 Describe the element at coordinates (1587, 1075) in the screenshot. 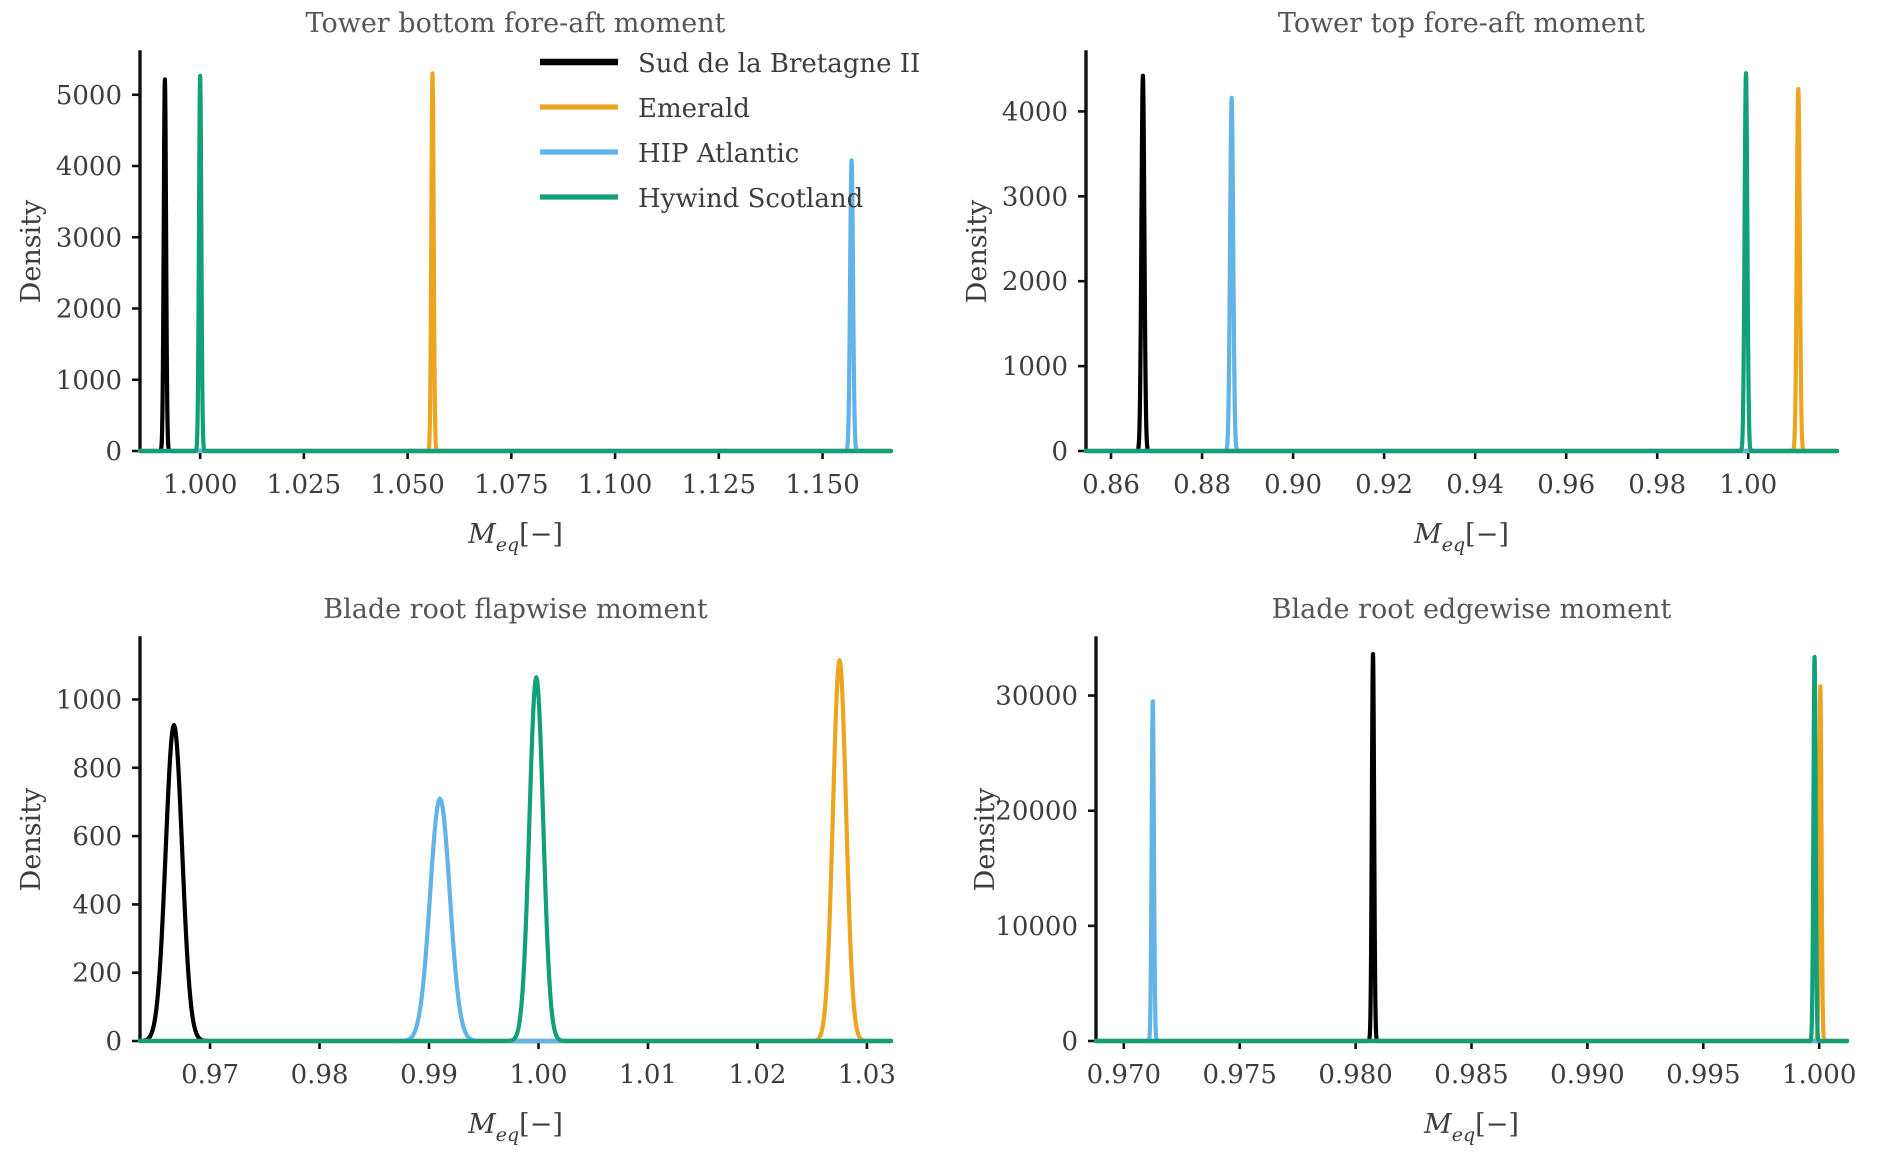

I see `x-tick-label: 0.990` at that location.